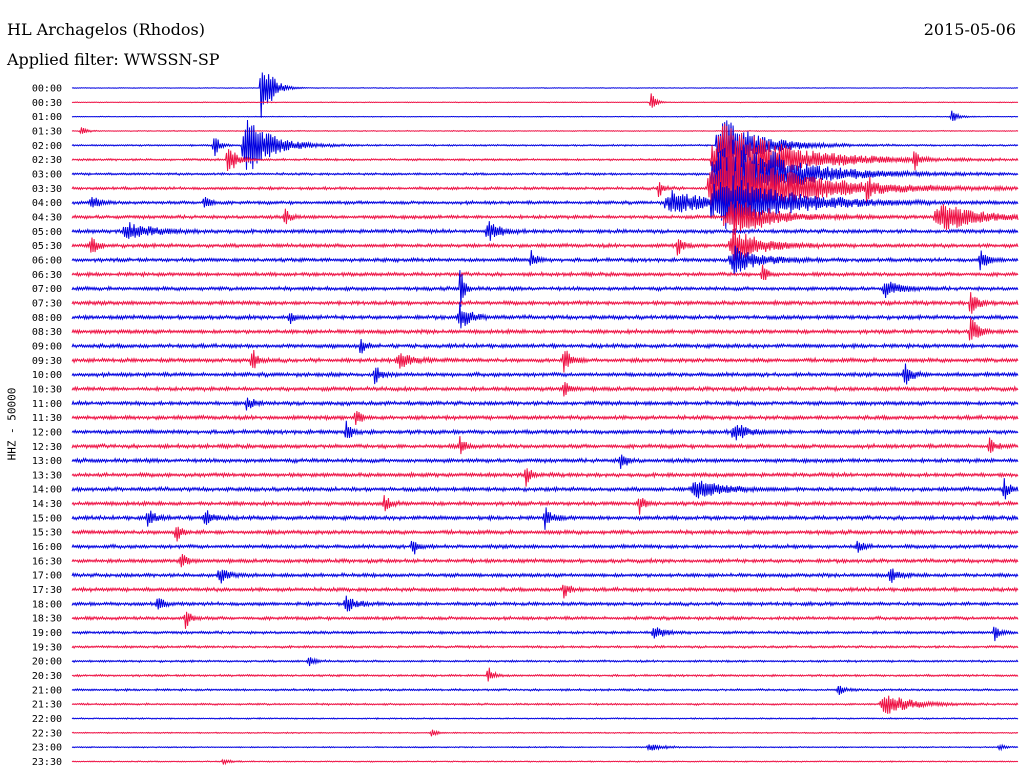 The height and width of the screenshot is (780, 1024). Describe the element at coordinates (47, 246) in the screenshot. I see `time-label: 05:30` at that location.